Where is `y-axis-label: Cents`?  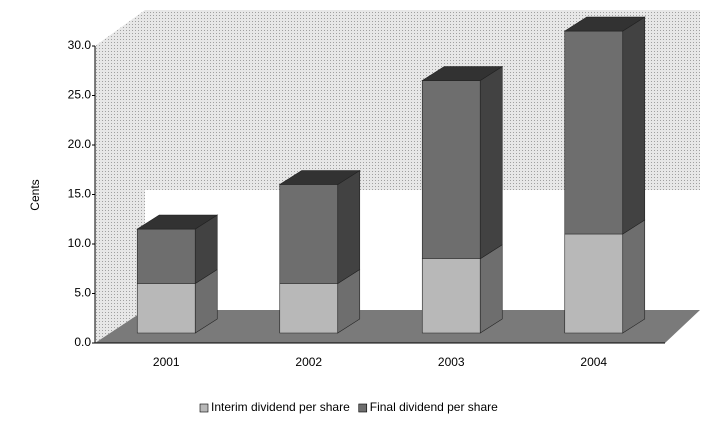 y-axis-label: Cents is located at coordinates (35, 194).